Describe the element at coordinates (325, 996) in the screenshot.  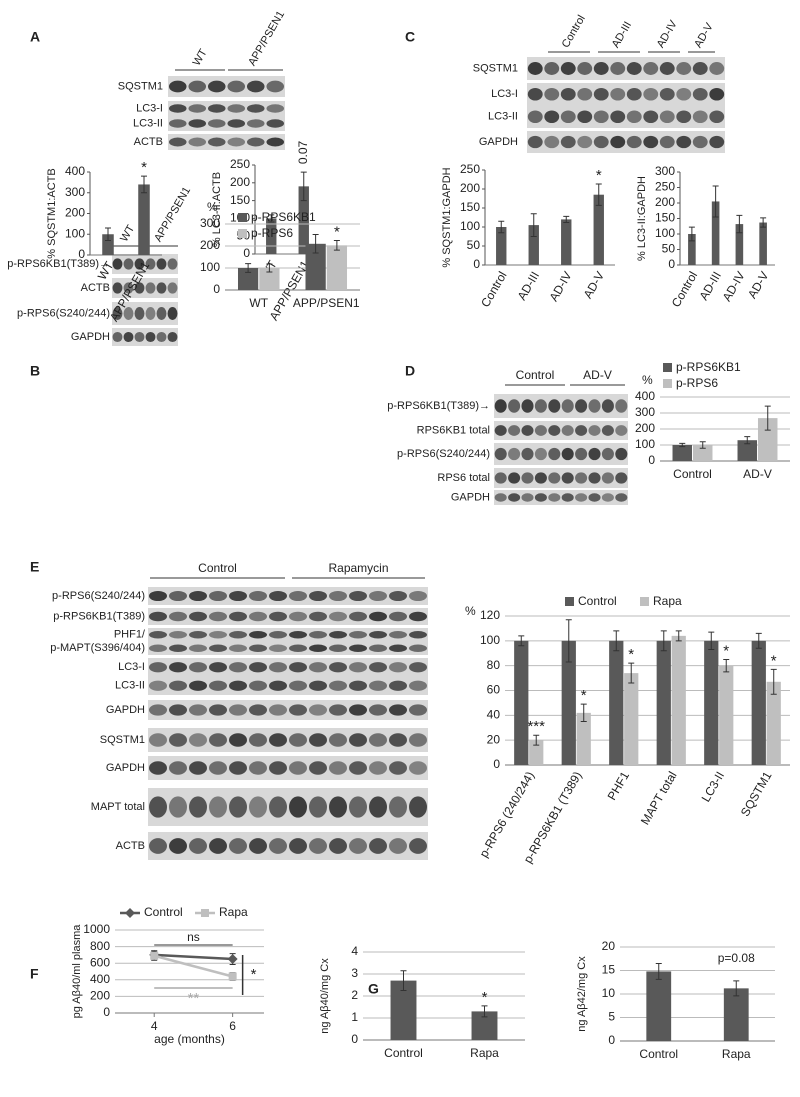
I see `y-axis-label: ng Aβ40/mg Cx` at that location.